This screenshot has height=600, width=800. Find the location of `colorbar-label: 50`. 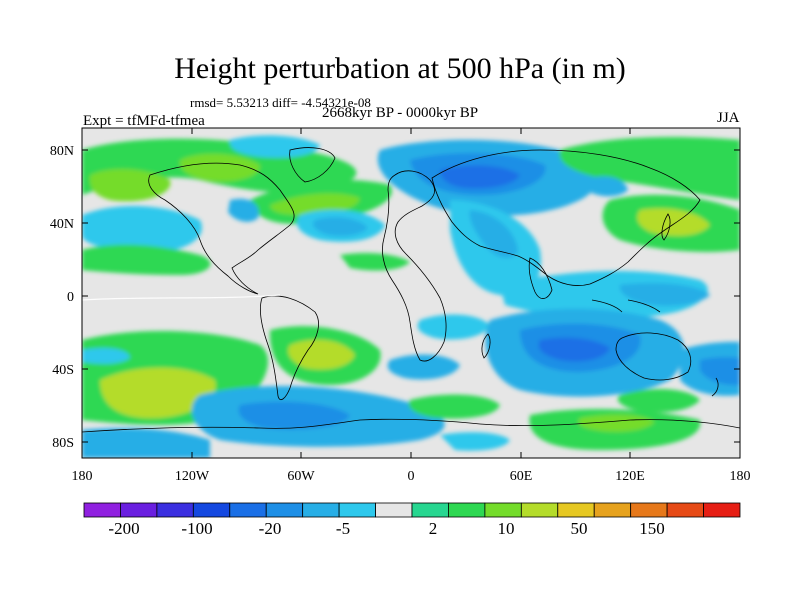

colorbar-label: 50 is located at coordinates (579, 528).